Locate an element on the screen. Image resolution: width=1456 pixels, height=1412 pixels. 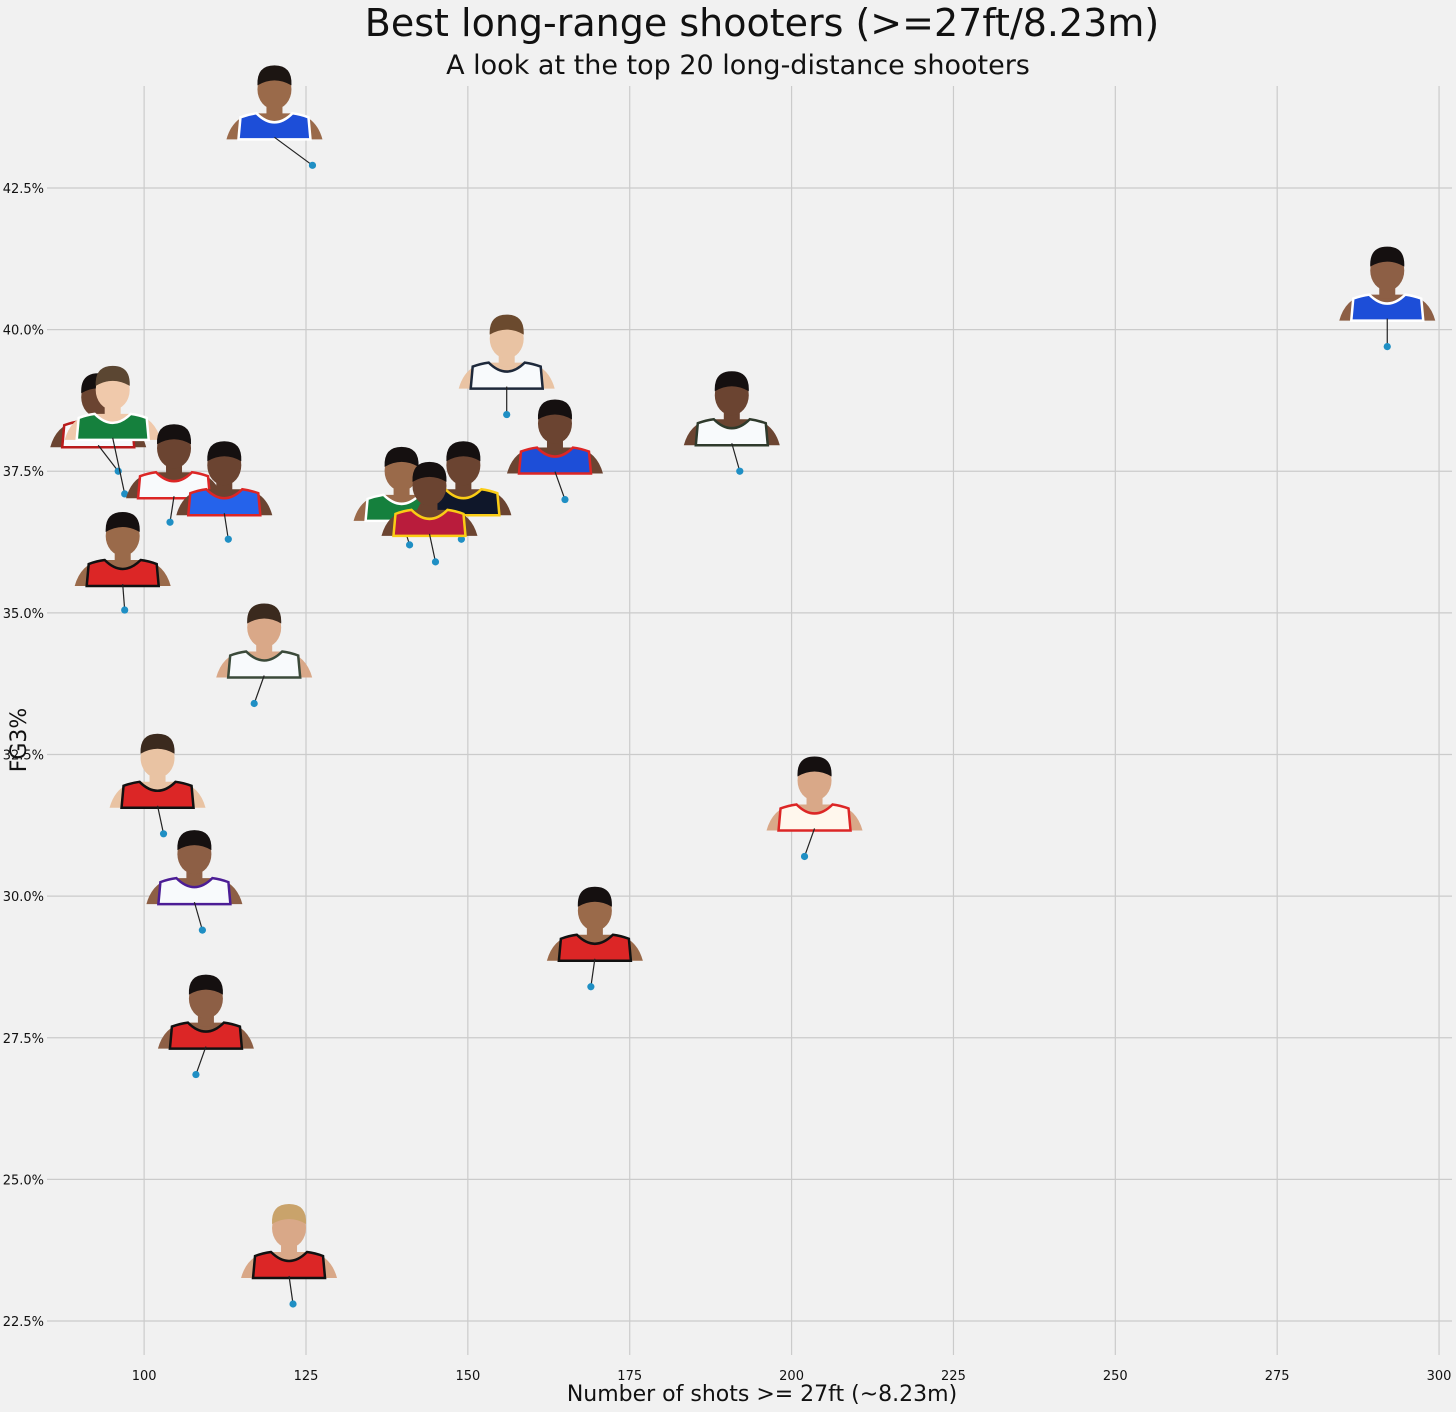
y-tick-label: 40.0% is located at coordinates (23, 331).